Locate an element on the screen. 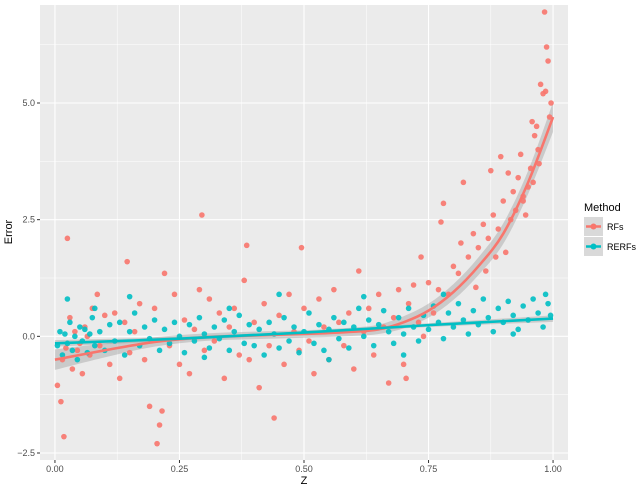  x-tick-label: 0.00 is located at coordinates (55, 469).